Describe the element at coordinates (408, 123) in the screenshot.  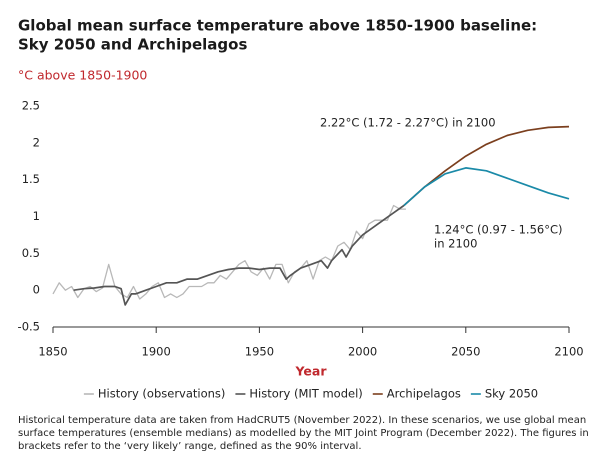
I see `annotation: 2.22°C (1.72 - 2.27°C) in 2100` at that location.